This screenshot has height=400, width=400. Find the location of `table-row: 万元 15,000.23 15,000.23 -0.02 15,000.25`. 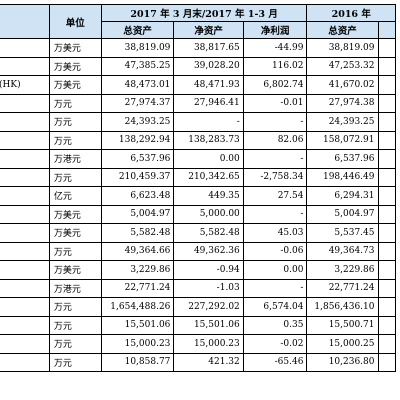

table-row: 万元 15,000.23 15,000.23 -0.02 15,000.25 is located at coordinates (198, 344).